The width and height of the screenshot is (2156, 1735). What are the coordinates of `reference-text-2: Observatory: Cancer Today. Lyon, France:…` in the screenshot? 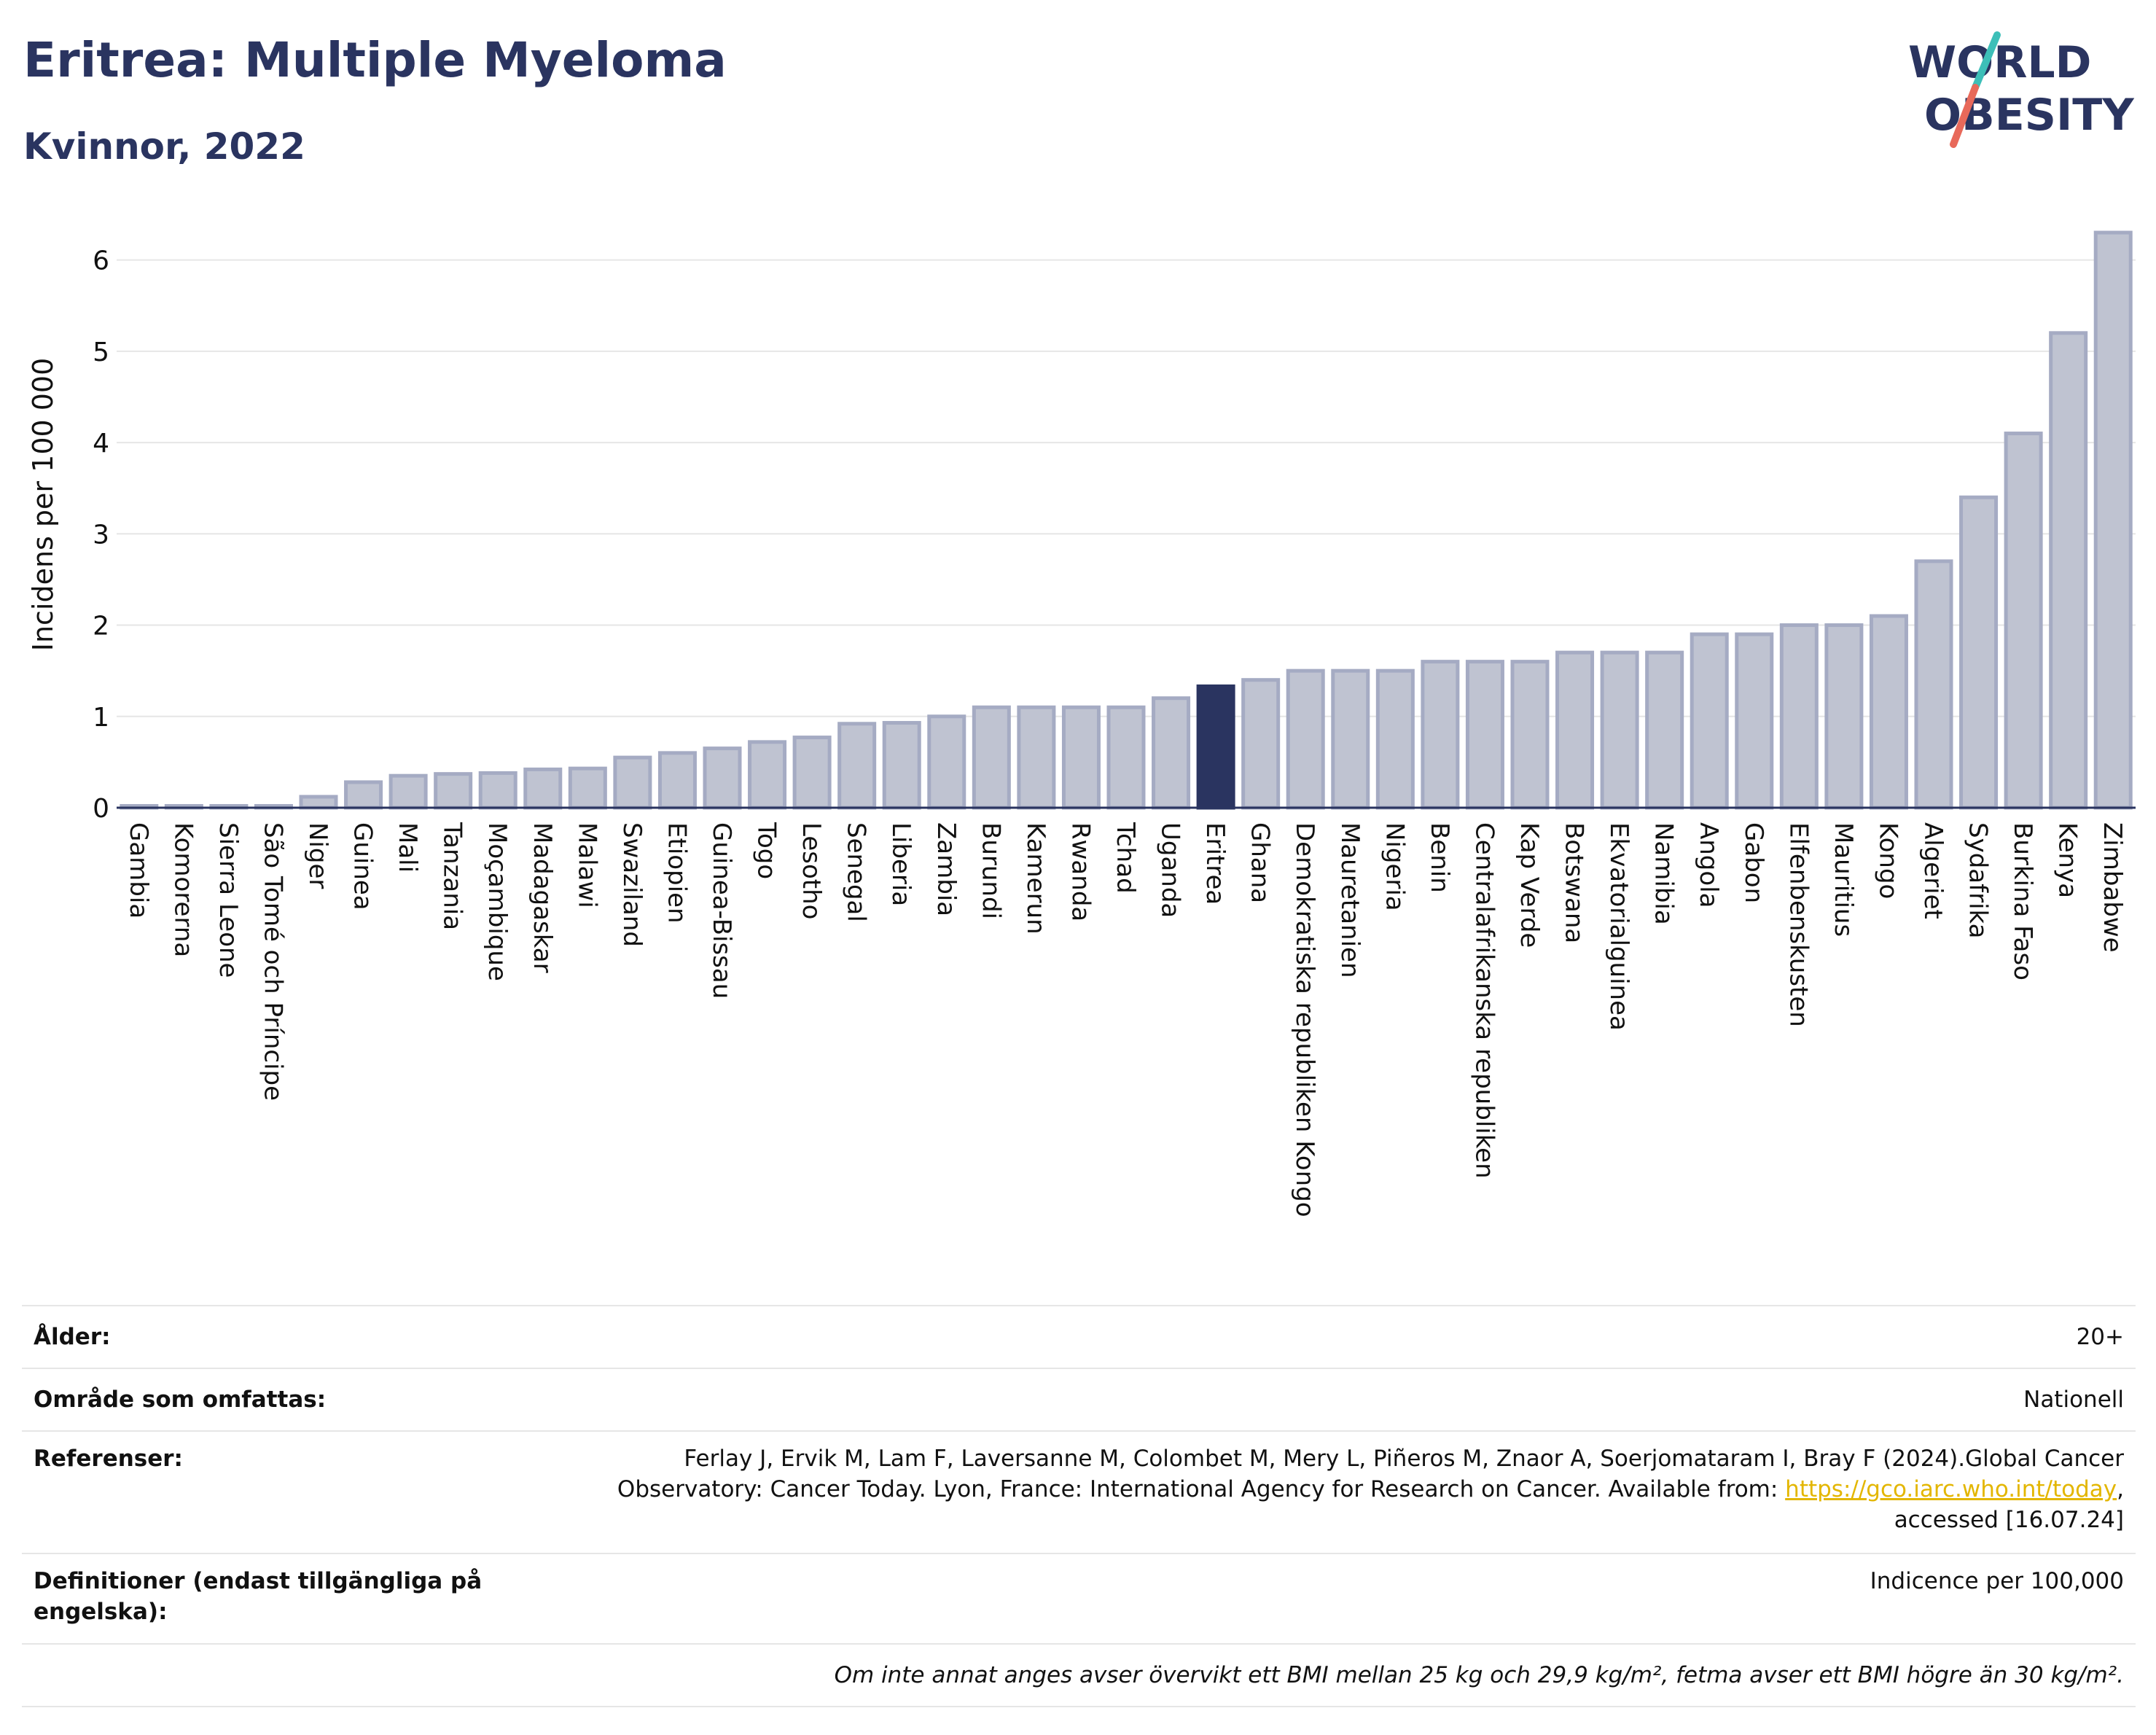 It's located at (1201, 1489).